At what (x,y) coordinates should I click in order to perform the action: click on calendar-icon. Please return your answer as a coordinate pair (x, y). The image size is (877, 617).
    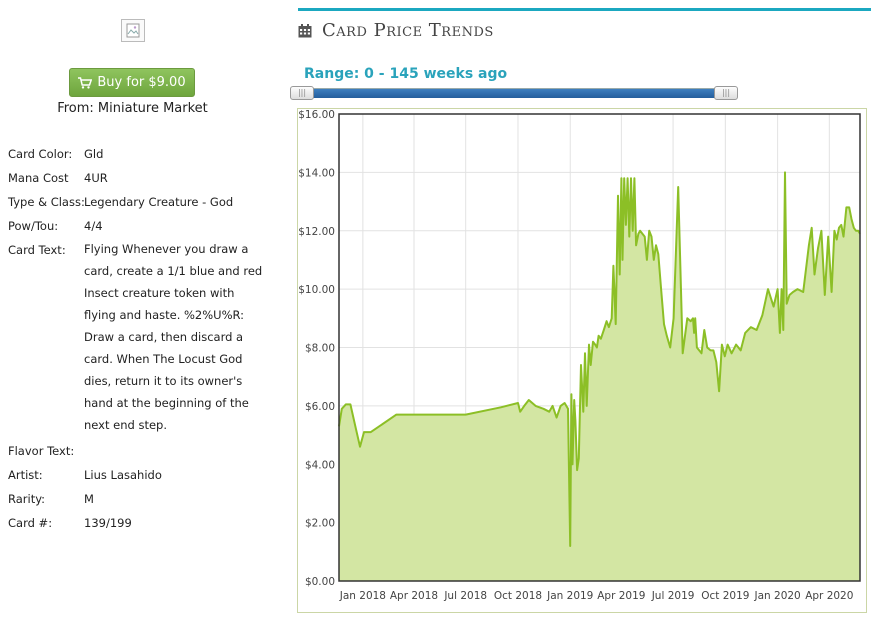
    Looking at the image, I should click on (305, 31).